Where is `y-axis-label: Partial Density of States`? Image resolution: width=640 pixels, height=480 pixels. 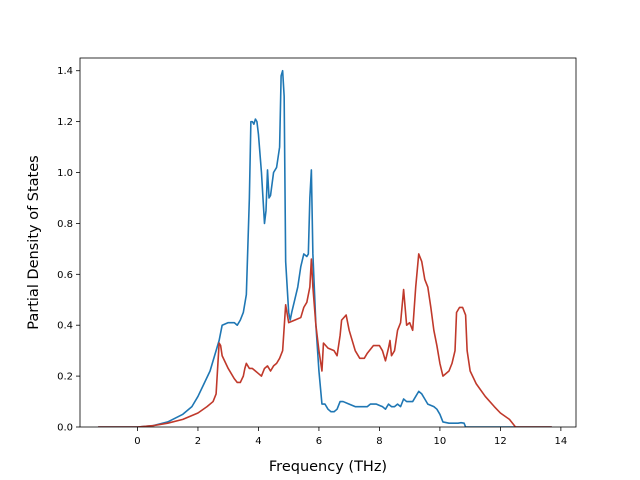 y-axis-label: Partial Density of States is located at coordinates (34, 242).